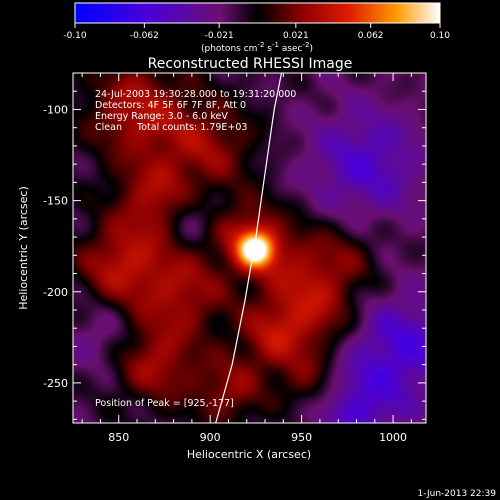  I want to click on x-tick-label: 900, so click(210, 437).